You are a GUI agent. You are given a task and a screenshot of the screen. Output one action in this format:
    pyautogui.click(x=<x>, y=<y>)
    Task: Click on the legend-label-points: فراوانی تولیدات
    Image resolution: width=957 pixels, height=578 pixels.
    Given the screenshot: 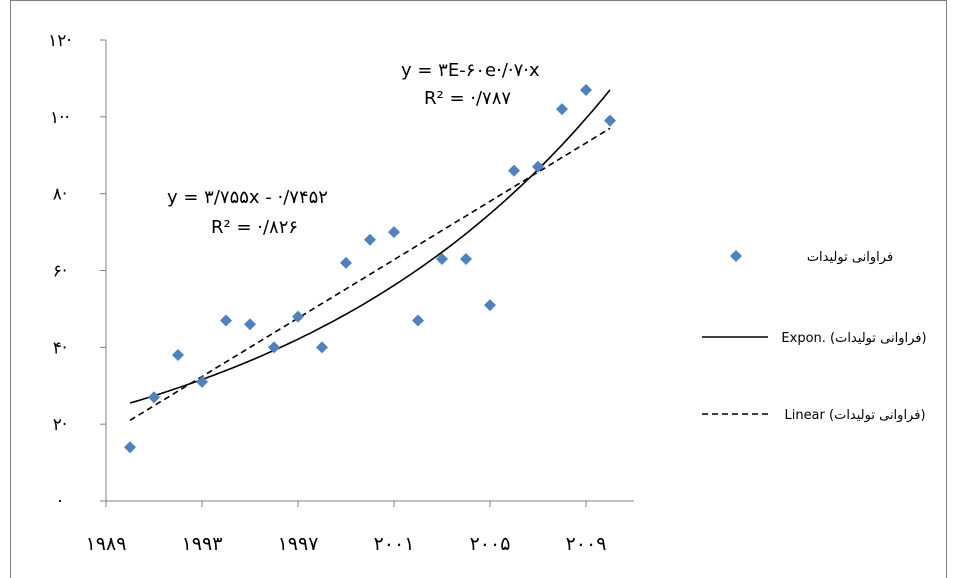 What is the action you would take?
    pyautogui.click(x=850, y=257)
    